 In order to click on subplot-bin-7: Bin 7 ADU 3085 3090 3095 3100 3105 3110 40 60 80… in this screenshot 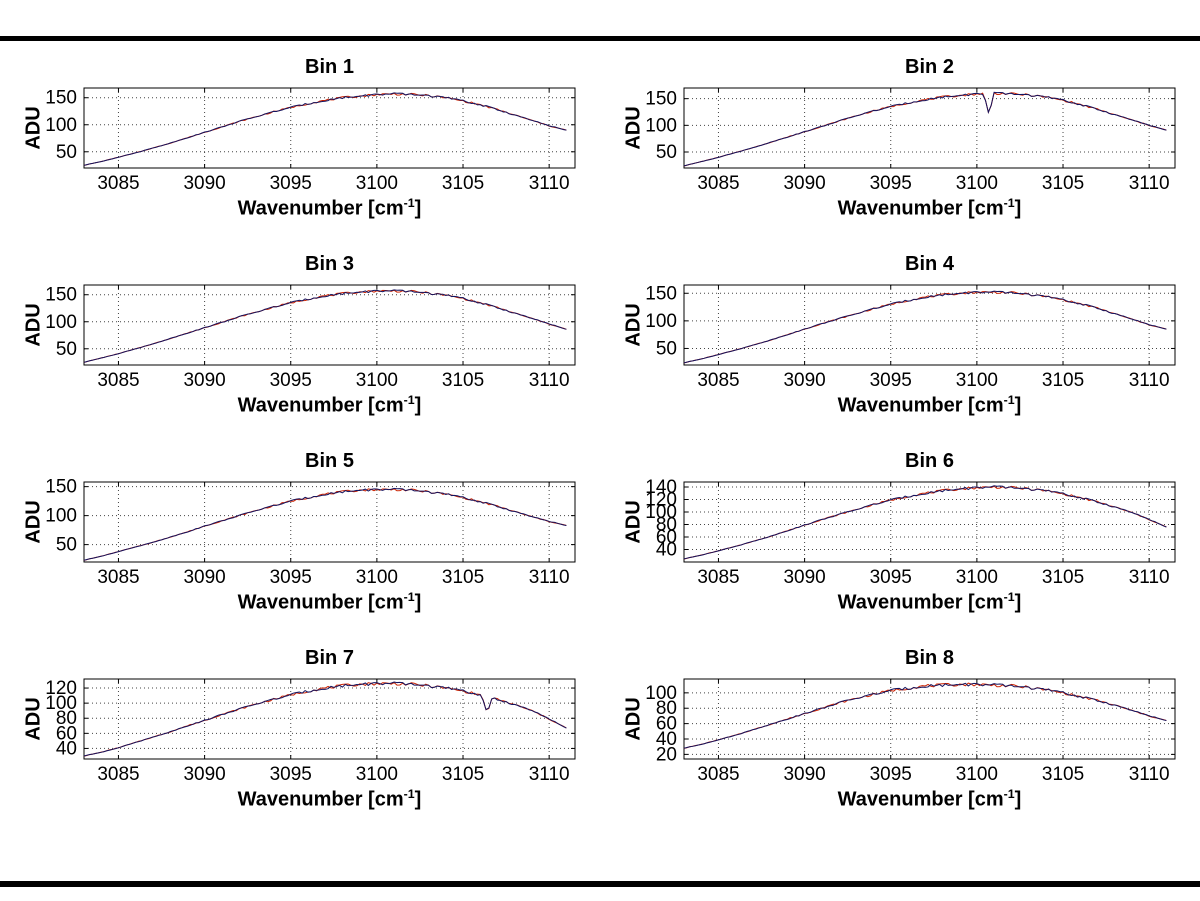, I will do `click(300, 741)`.